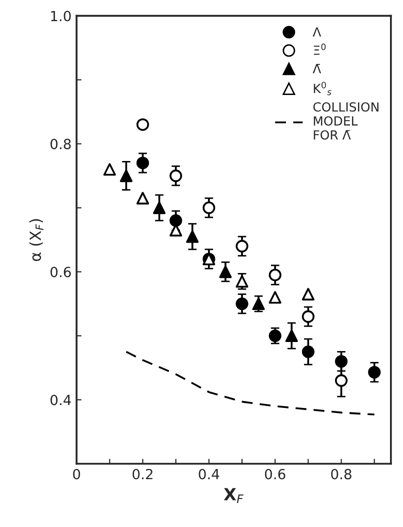  I want to click on legend-label: COLLISION MODEL FOR Λ̄, so click(345, 121).